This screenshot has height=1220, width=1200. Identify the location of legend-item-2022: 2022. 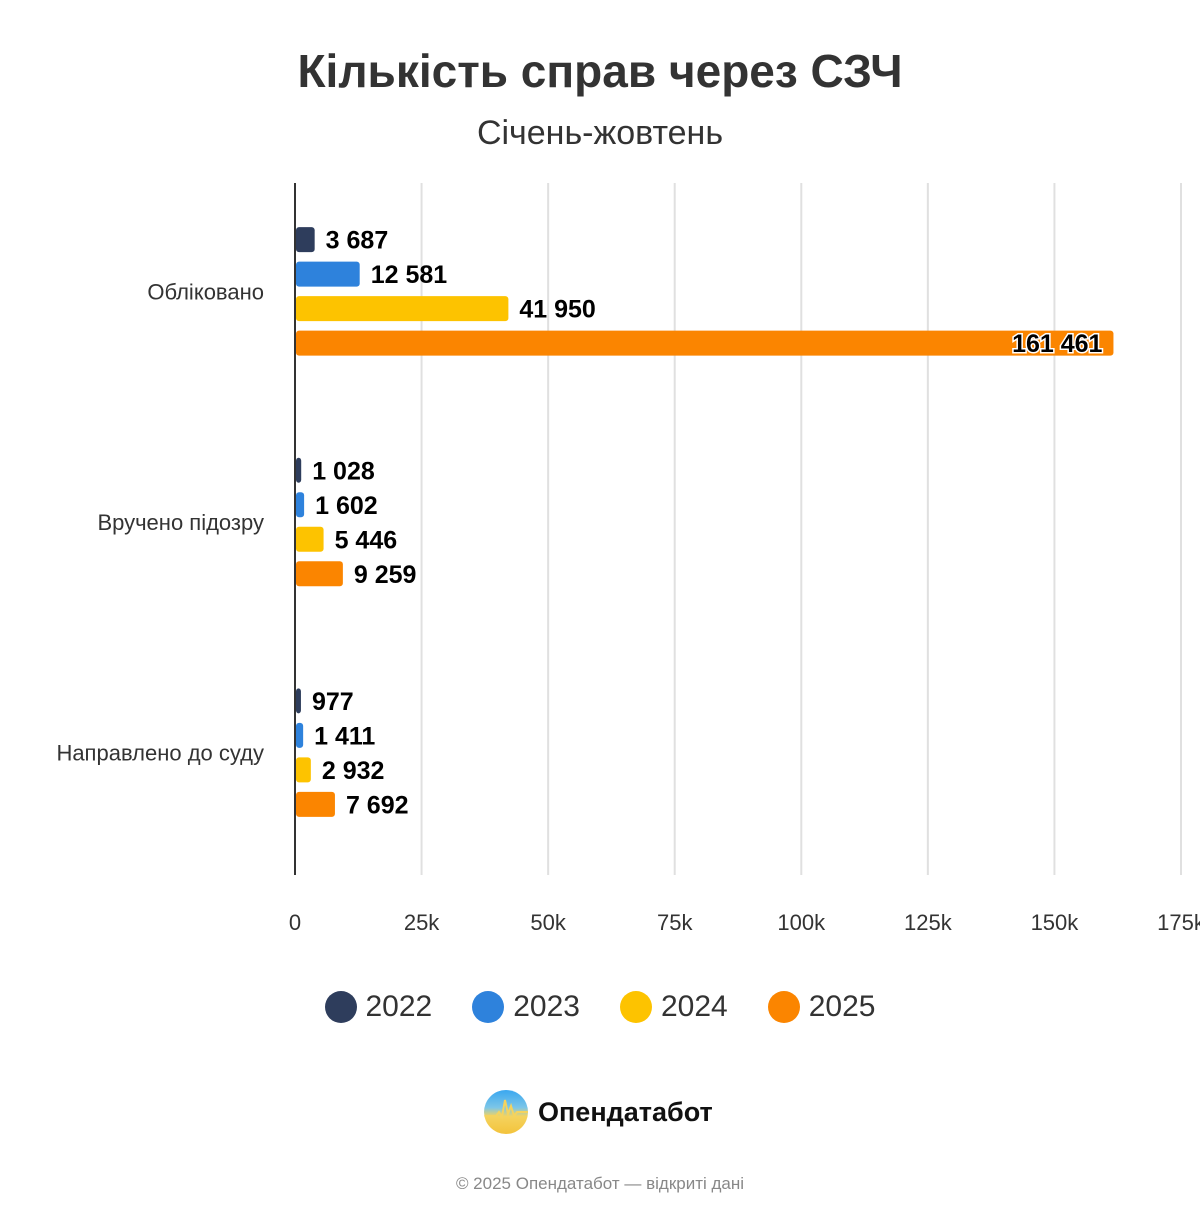
(378, 1007).